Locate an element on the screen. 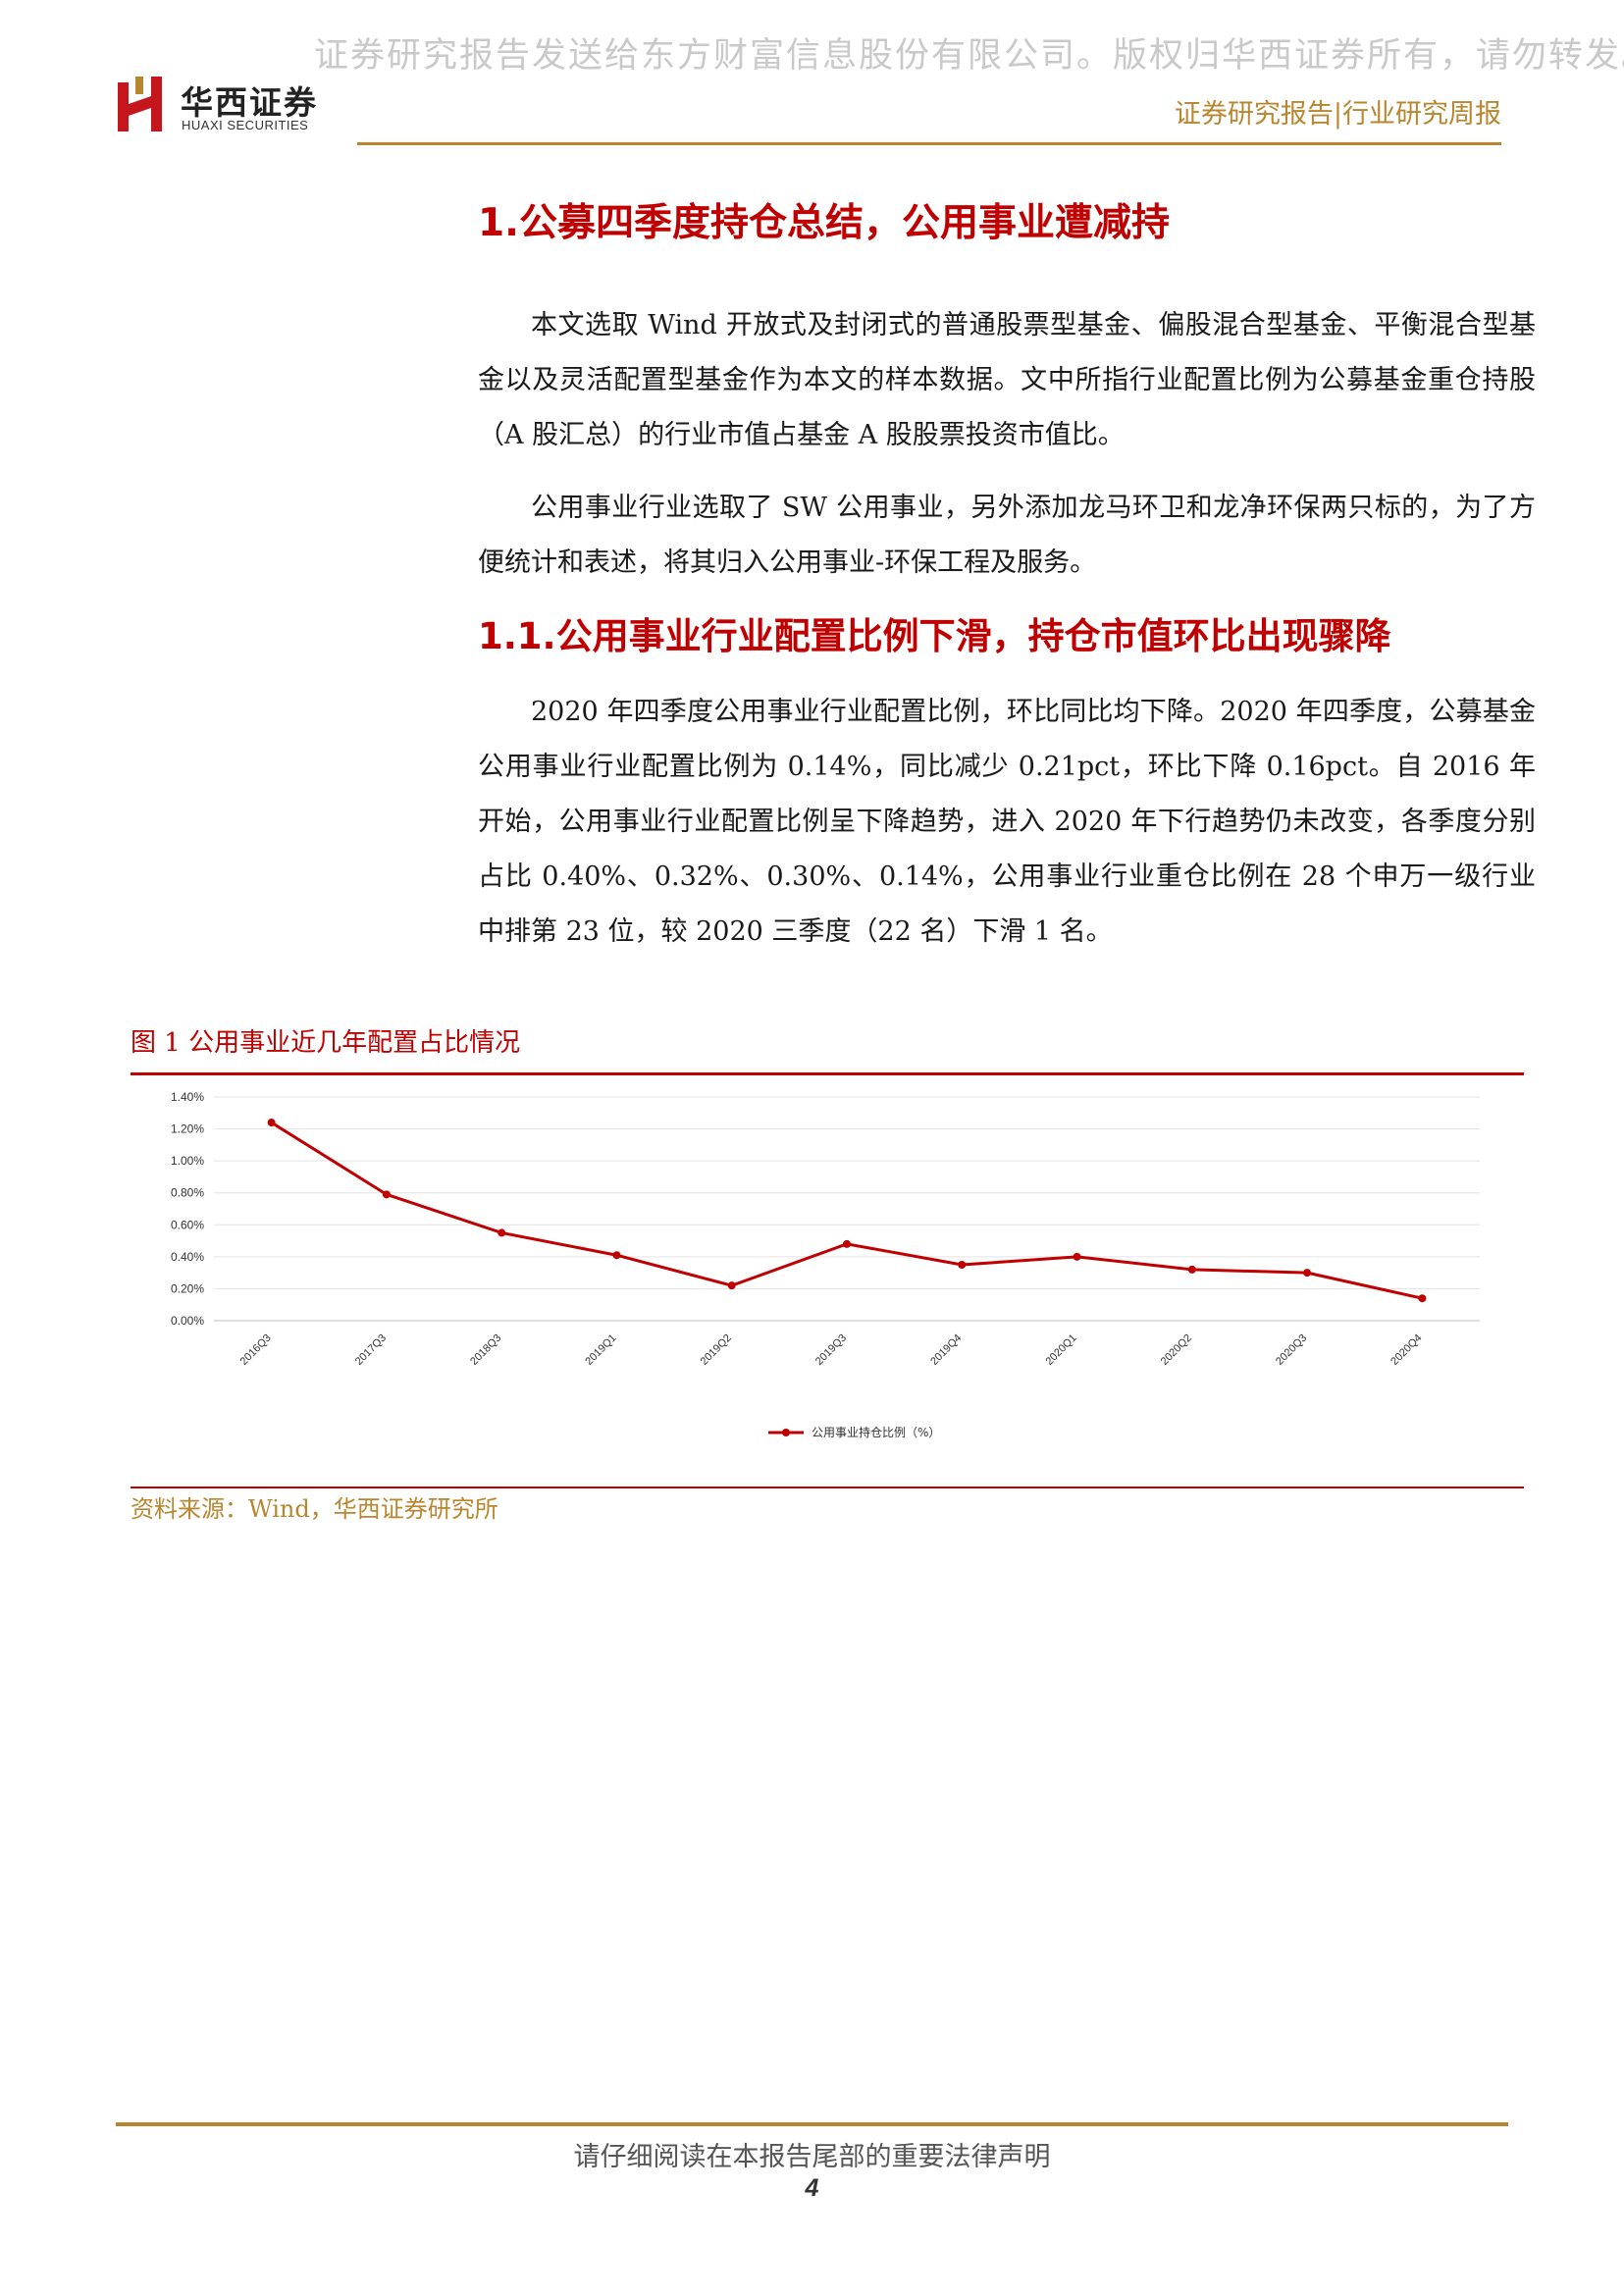 This screenshot has width=1624, height=2296. section-1-title: 1.公募四季度持仓总结，公用事业遭减持 is located at coordinates (824, 223).